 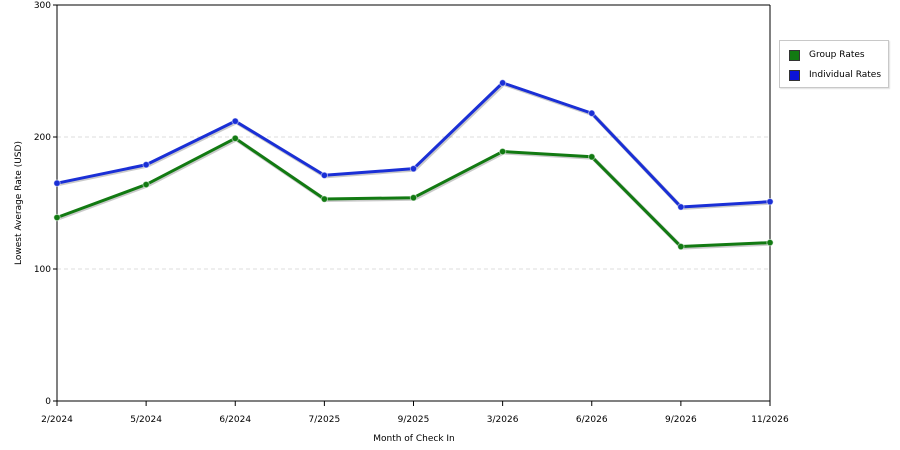 I want to click on x-tick-label: 9/2025, so click(x=414, y=420).